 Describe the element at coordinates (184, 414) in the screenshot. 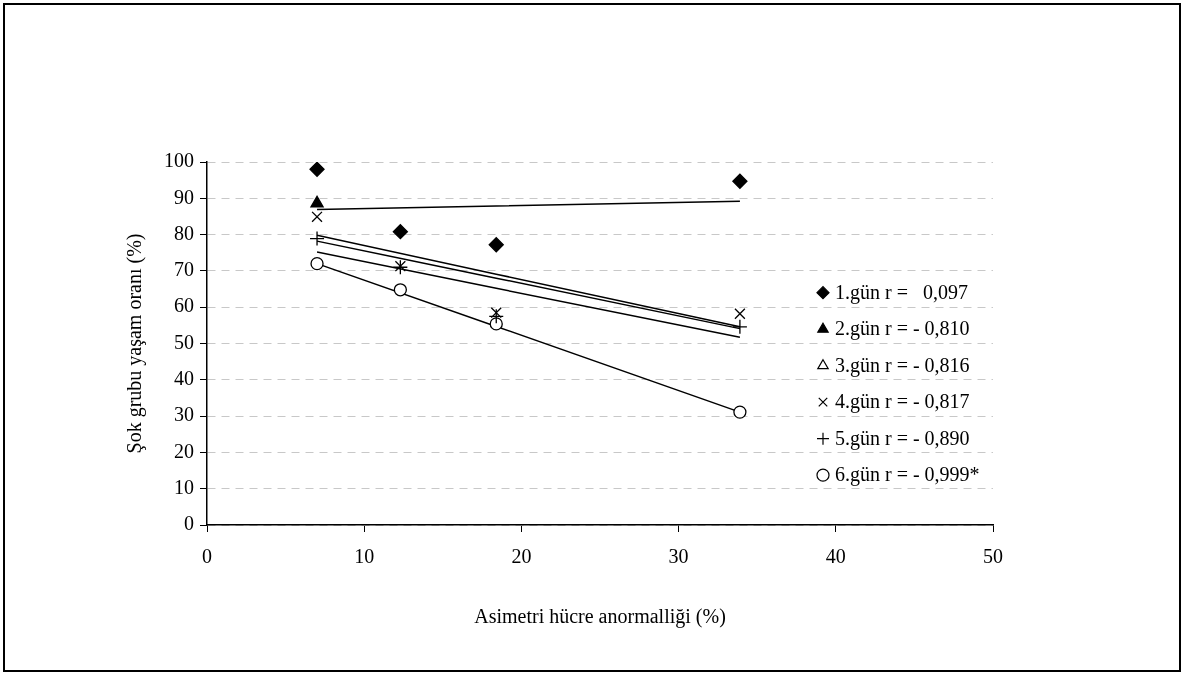

I see `y-tick-label: 30` at that location.